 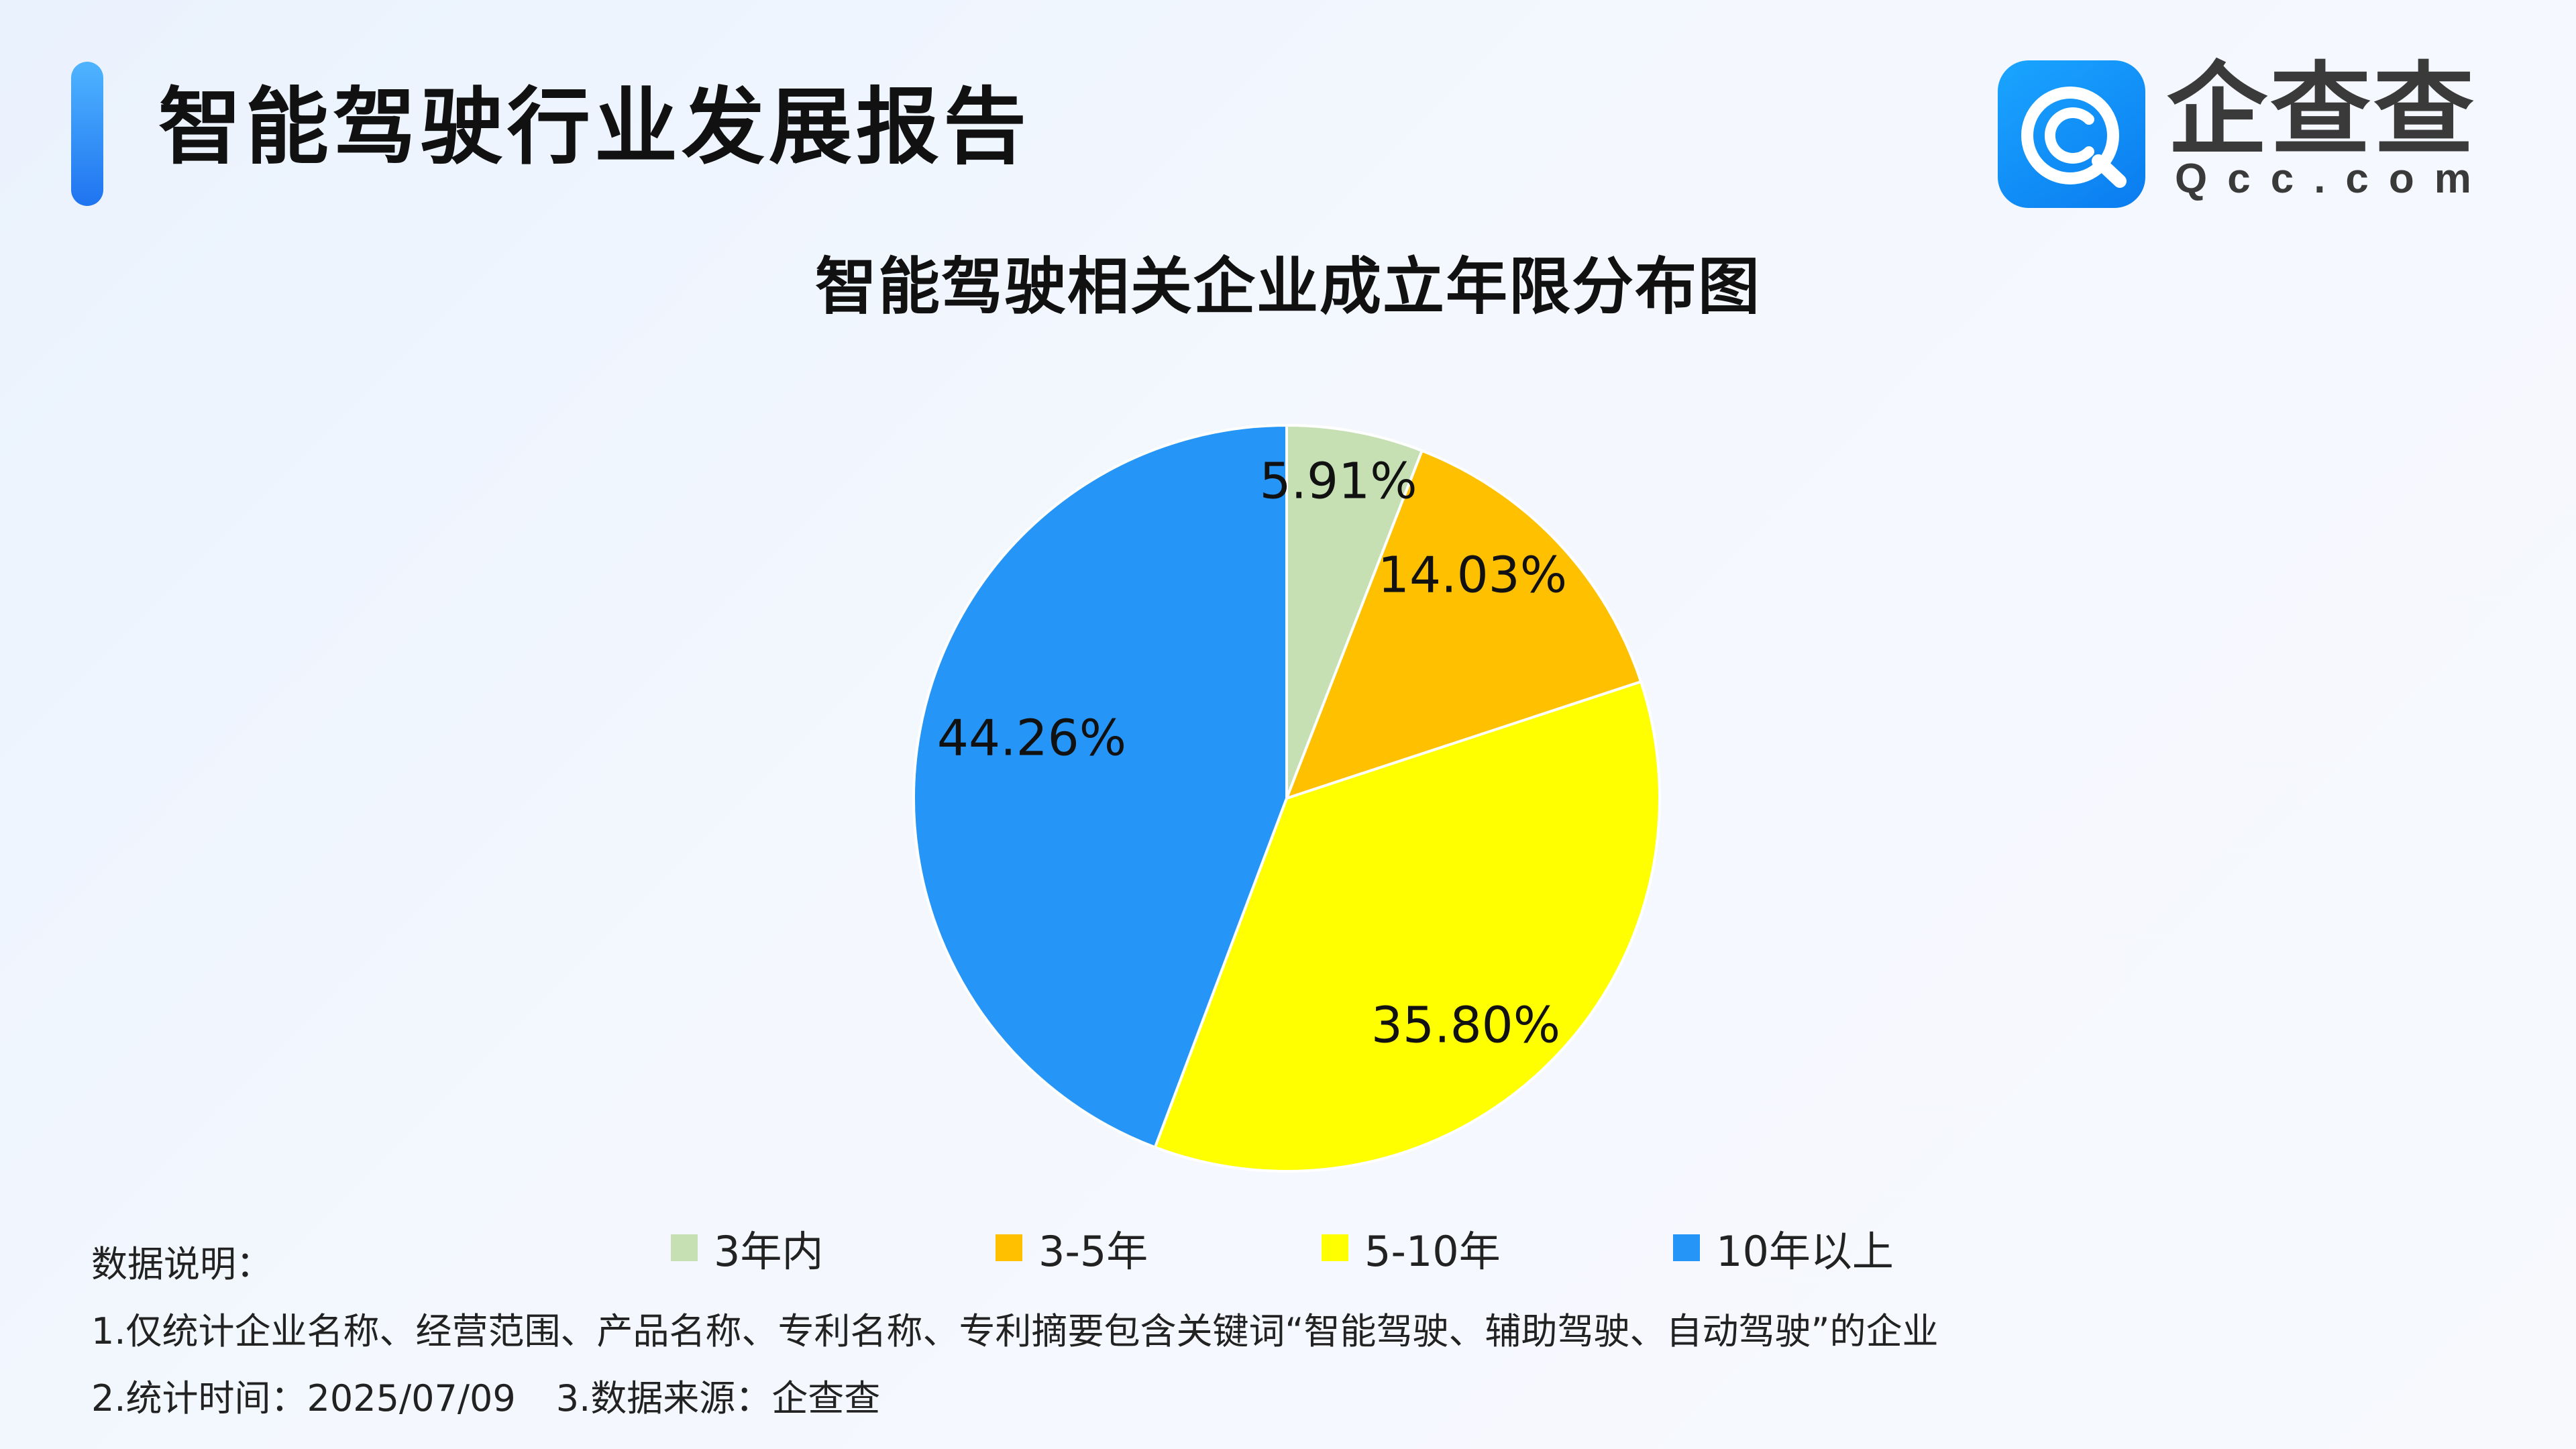 What do you see at coordinates (1465, 1026) in the screenshot?
I see `slice-label-2: 35.80%` at bounding box center [1465, 1026].